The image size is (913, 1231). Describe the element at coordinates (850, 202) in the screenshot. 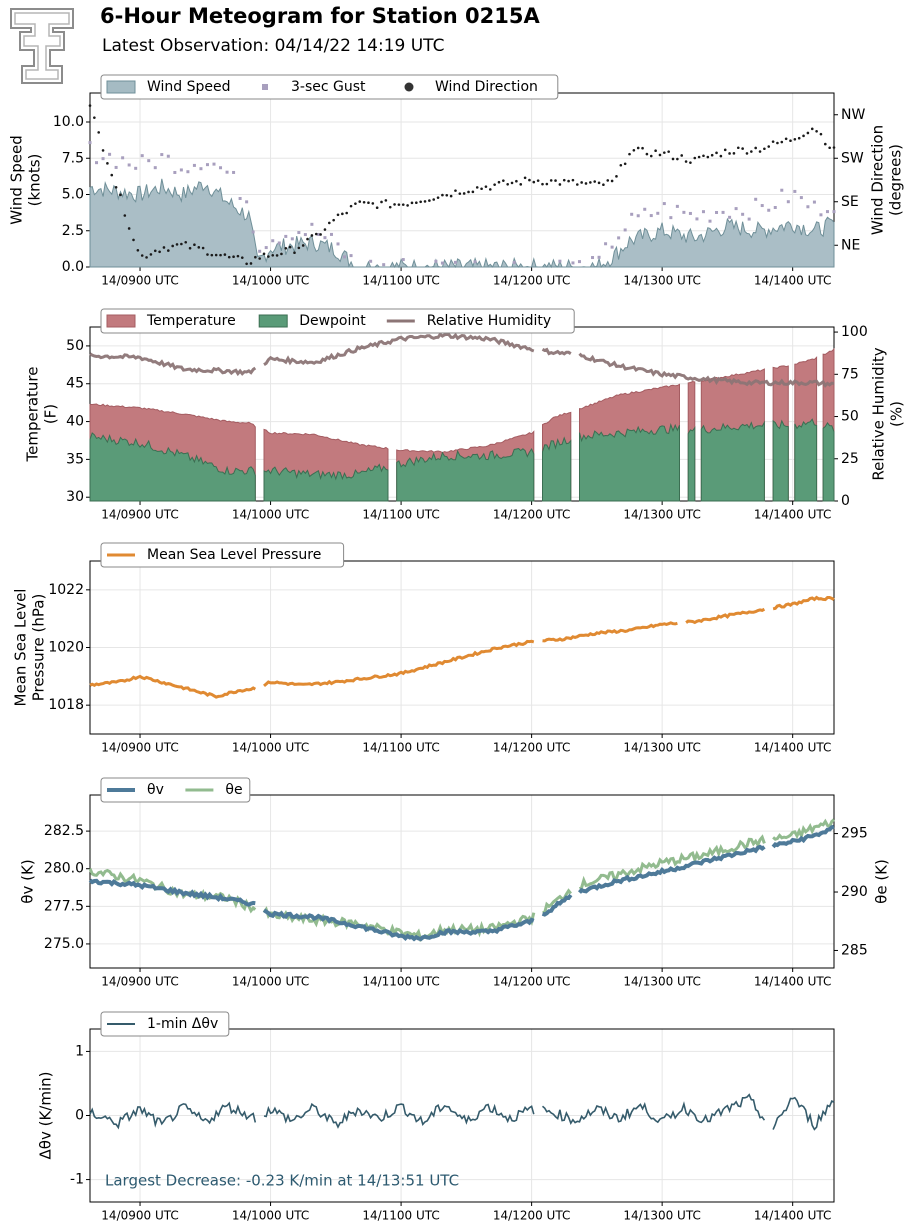

I see `y2-tick-label: SE` at that location.